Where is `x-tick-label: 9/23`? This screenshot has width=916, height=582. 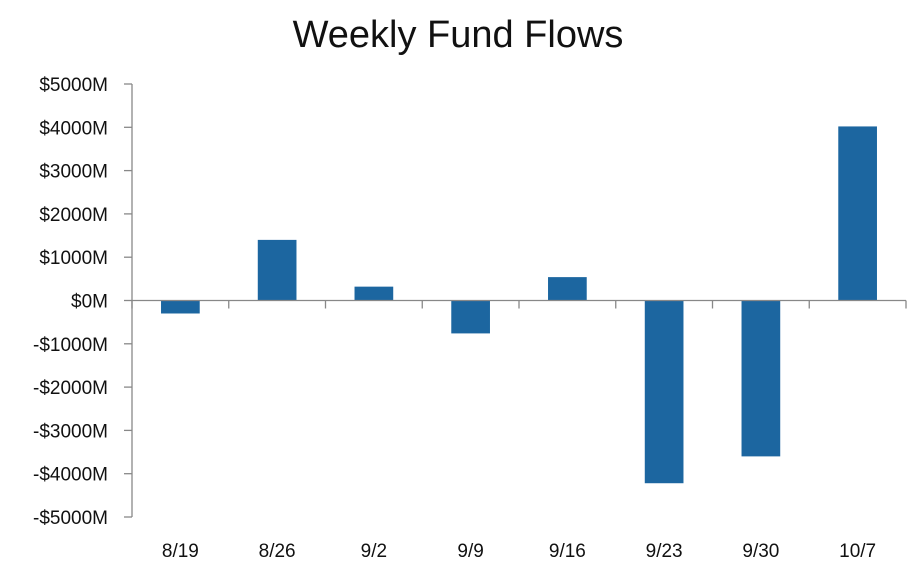
x-tick-label: 9/23 is located at coordinates (664, 551).